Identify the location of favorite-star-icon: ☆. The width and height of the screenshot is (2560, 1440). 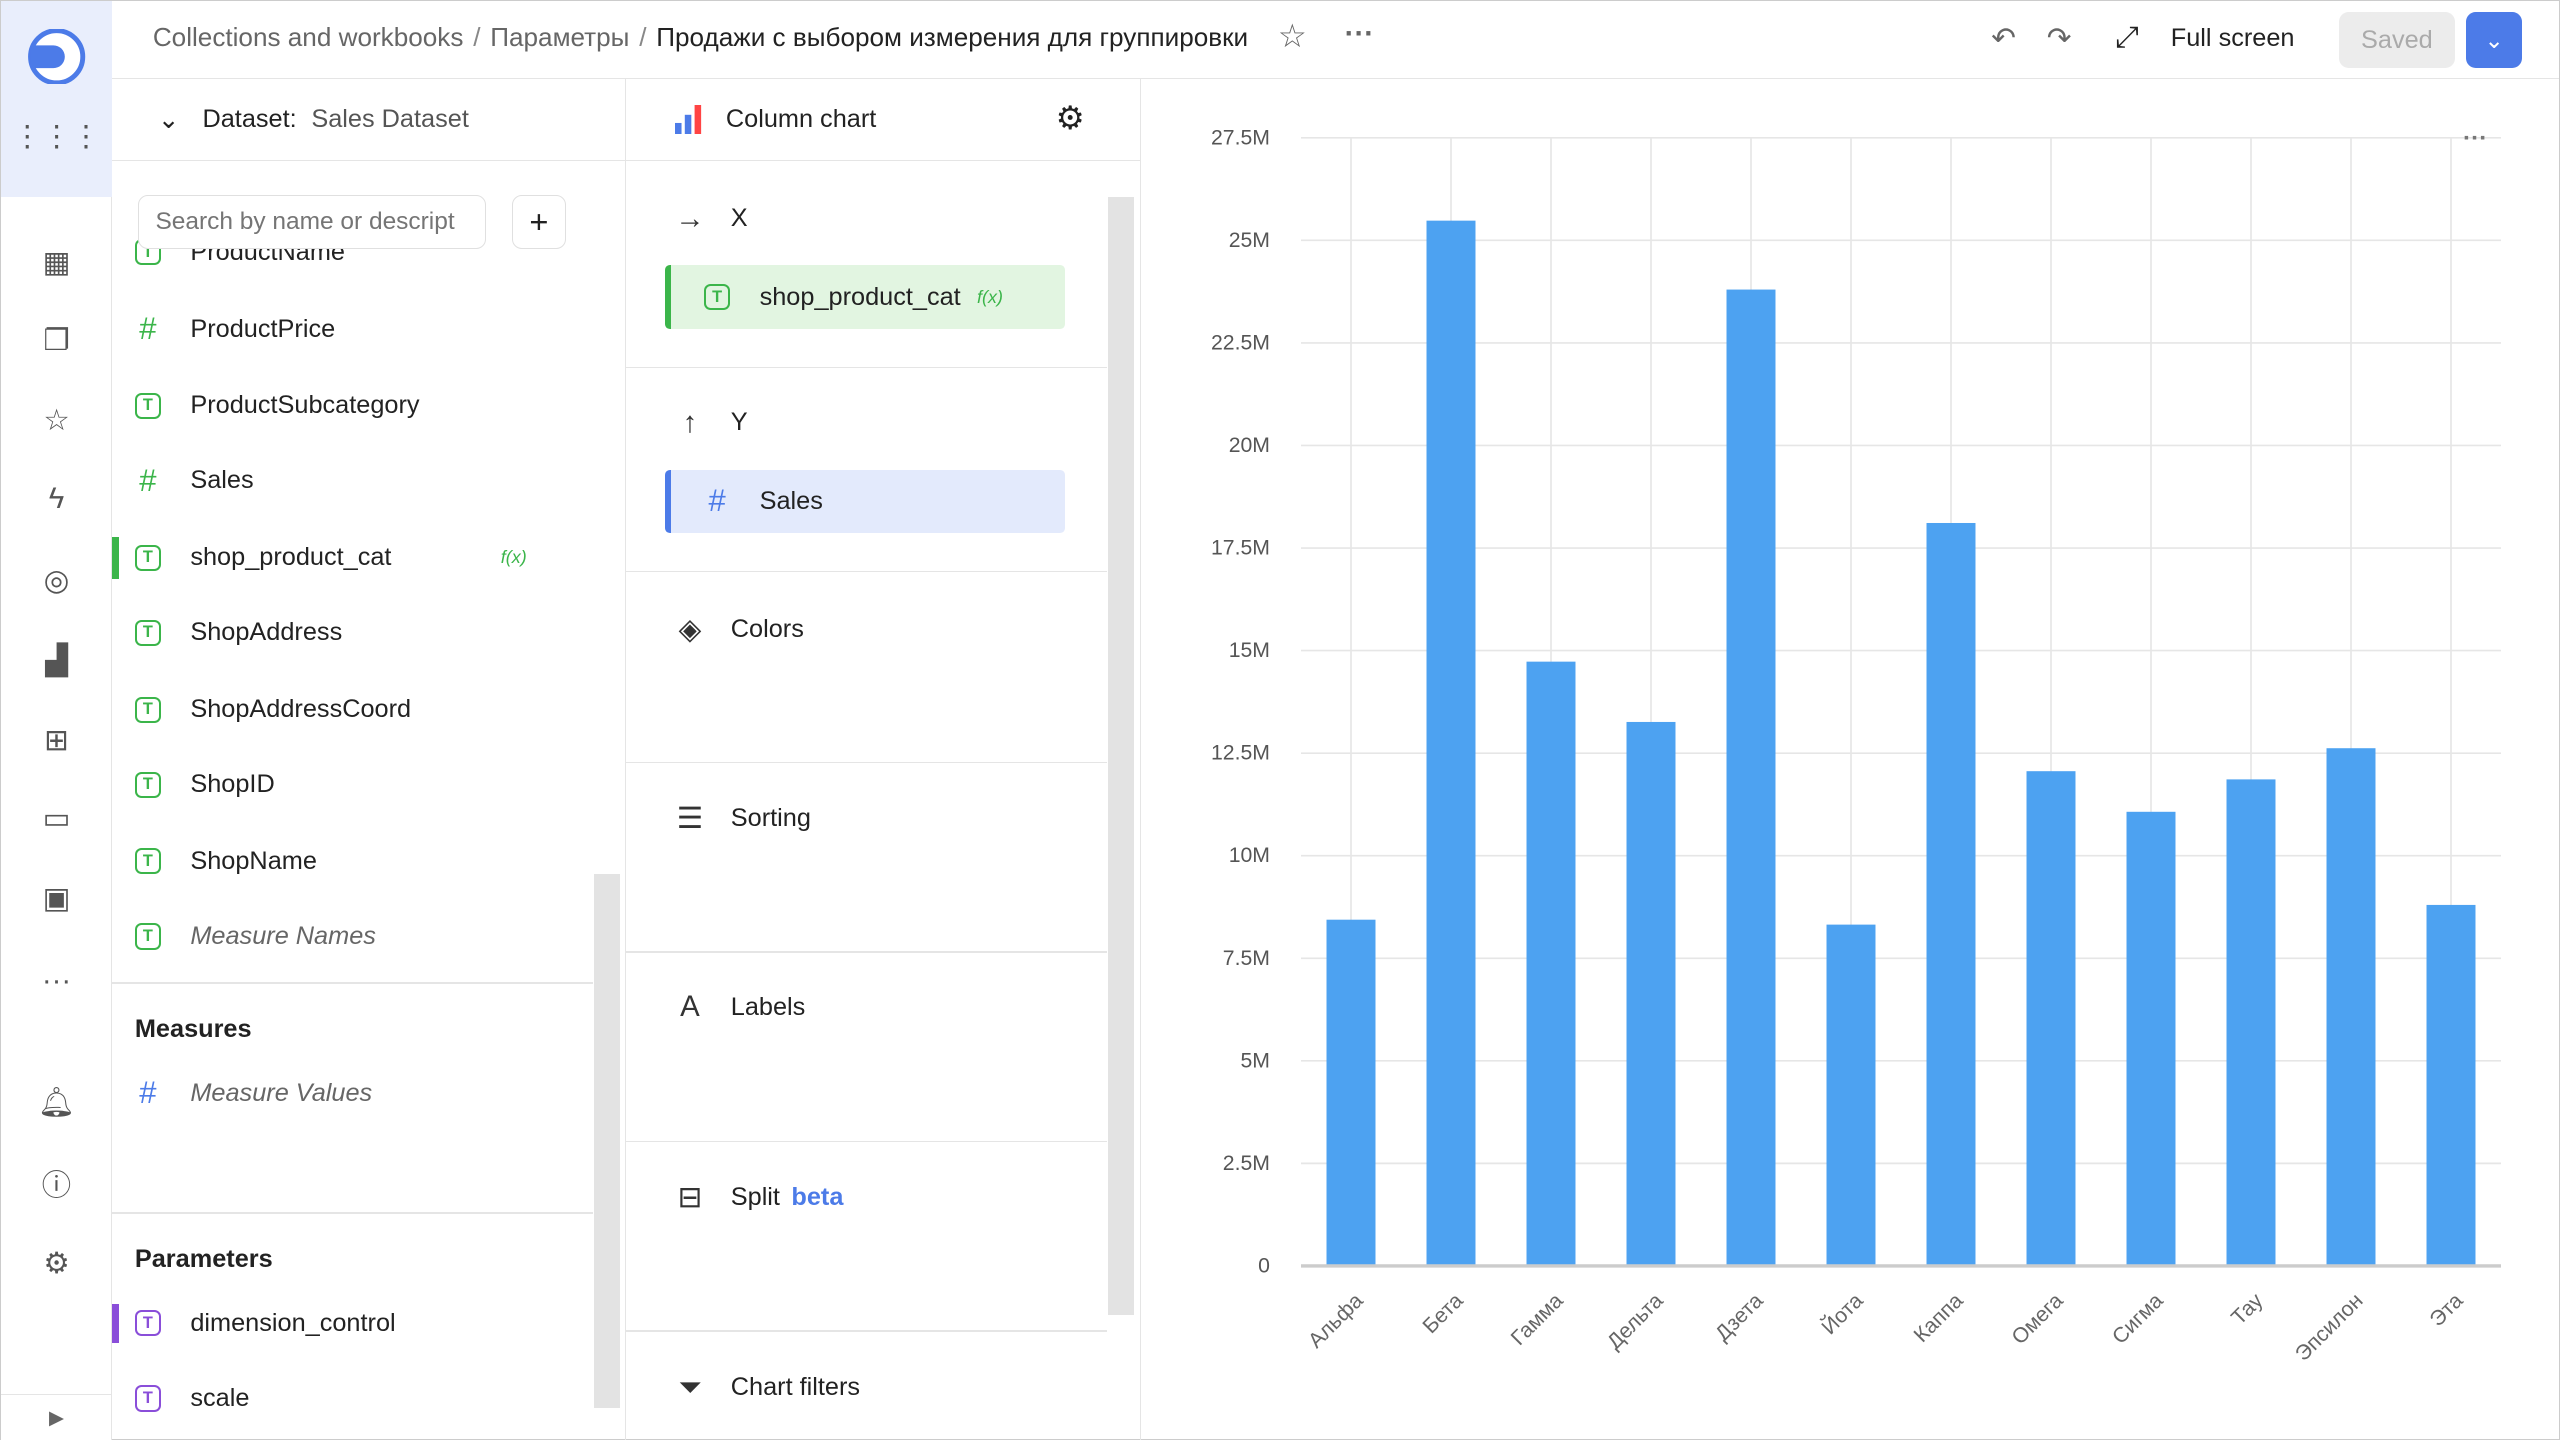
(1292, 36).